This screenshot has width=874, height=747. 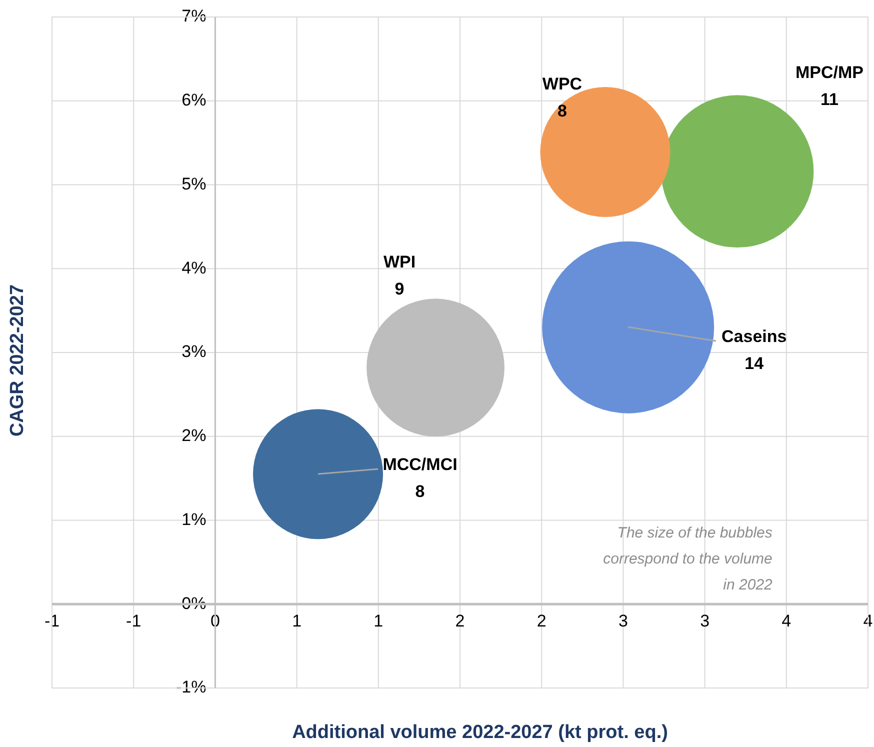 I want to click on x-tick-label: 4, so click(x=787, y=620).